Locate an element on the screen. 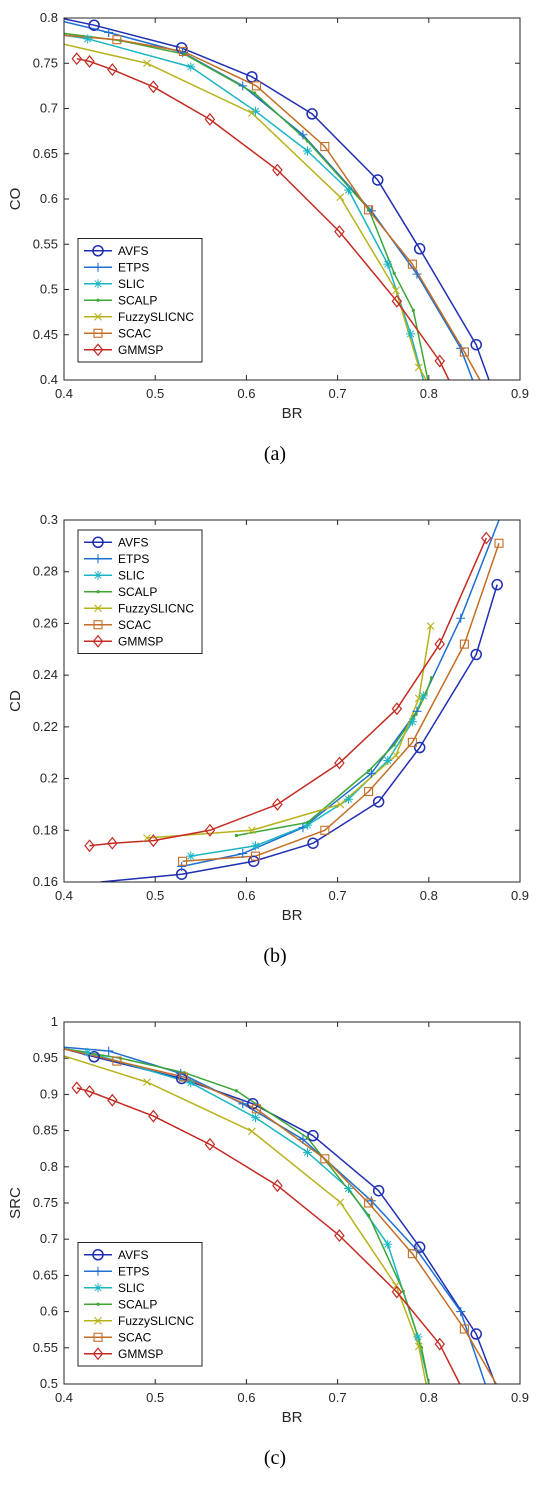 The image size is (550, 1506). legend-label: SCALP is located at coordinates (137, 592).